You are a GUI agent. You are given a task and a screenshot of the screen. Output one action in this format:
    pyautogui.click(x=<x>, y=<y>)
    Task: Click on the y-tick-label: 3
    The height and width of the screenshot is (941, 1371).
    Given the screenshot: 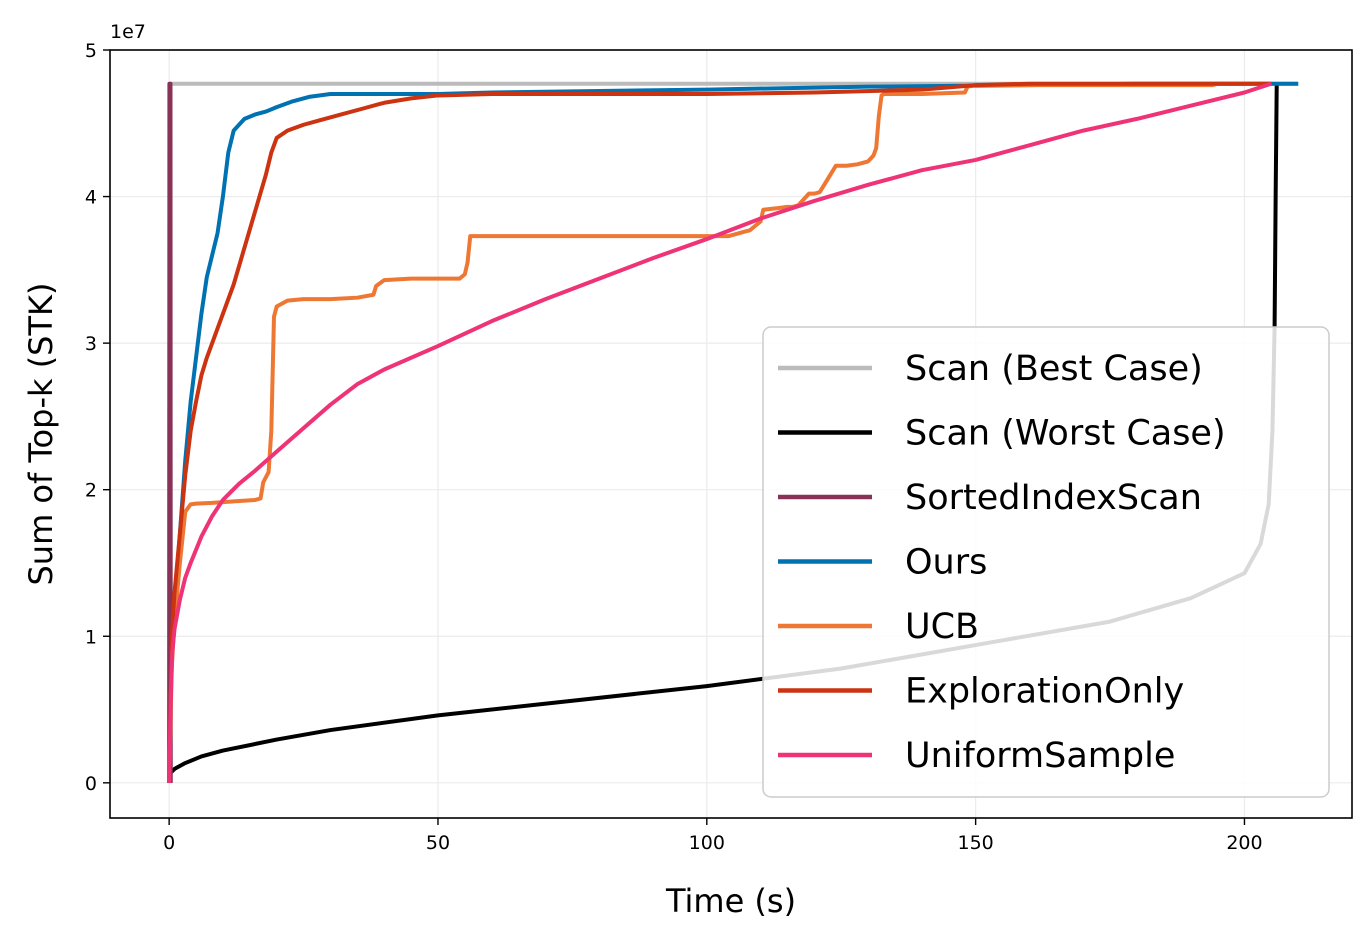 What is the action you would take?
    pyautogui.click(x=91, y=344)
    